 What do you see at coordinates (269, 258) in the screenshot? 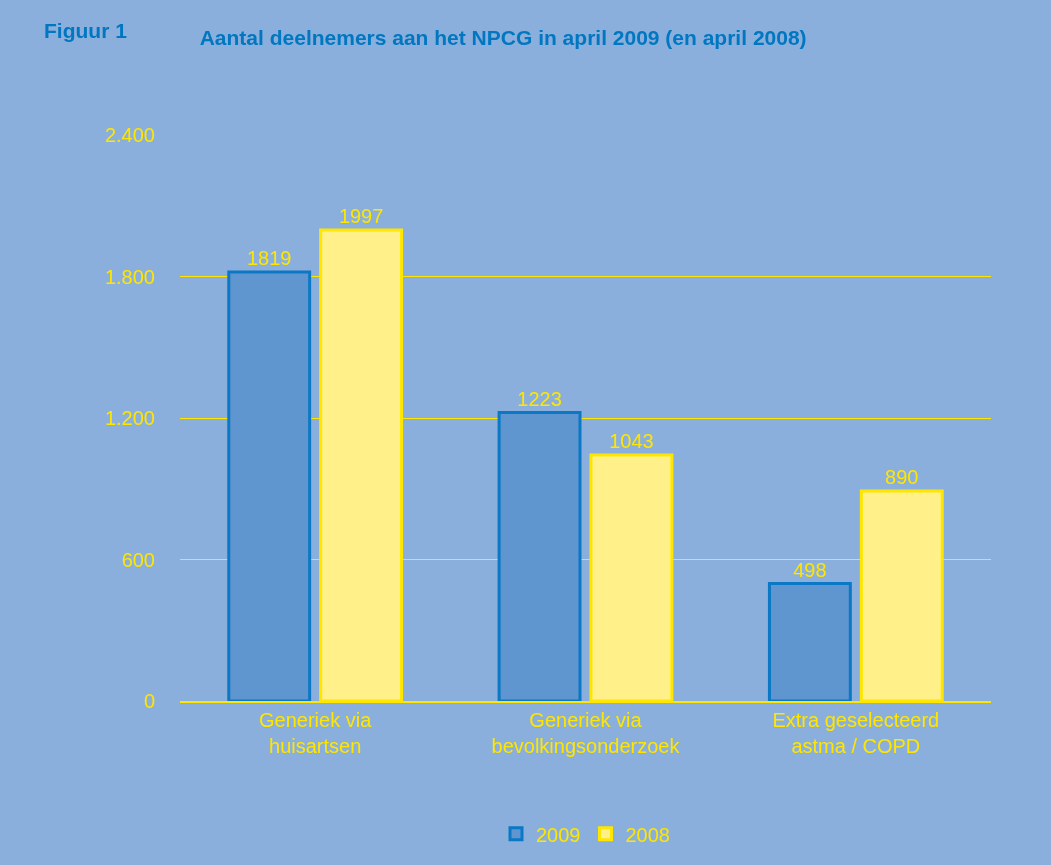
I see `data-label: 1819` at bounding box center [269, 258].